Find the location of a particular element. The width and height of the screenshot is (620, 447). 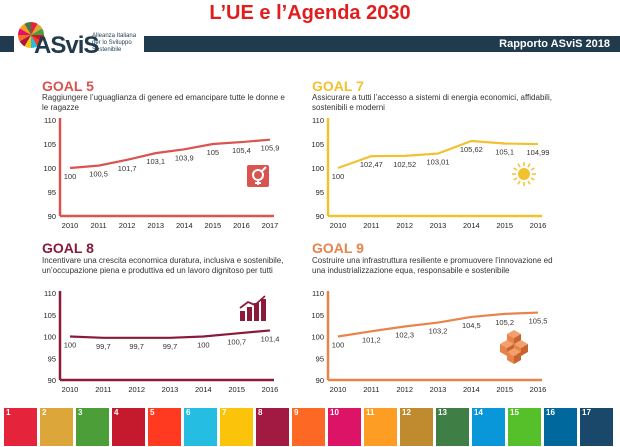

sdg-number: 15 is located at coordinates (514, 412).